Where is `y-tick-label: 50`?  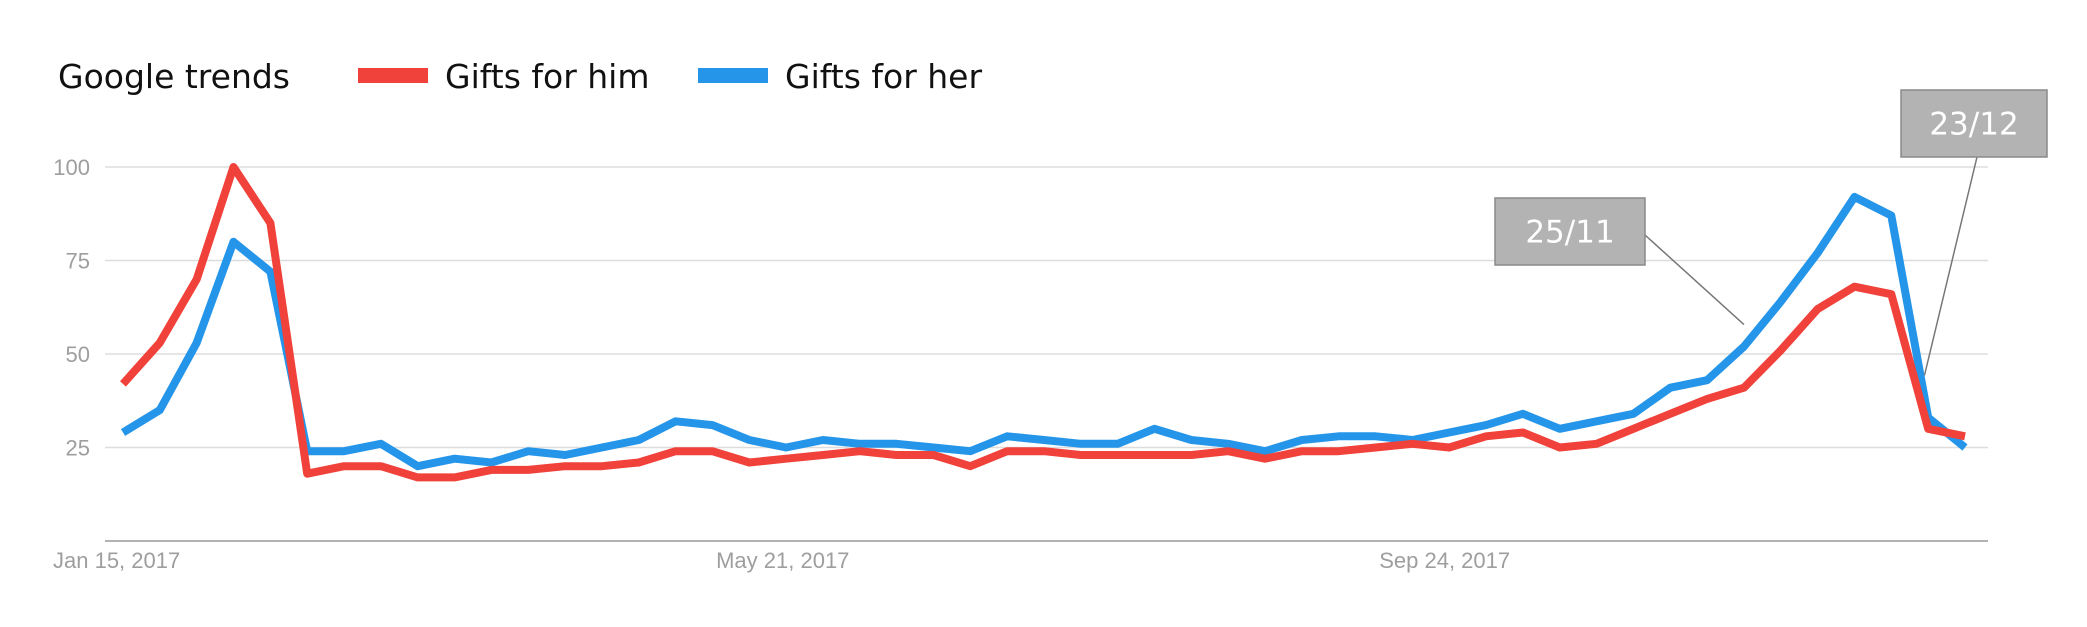 y-tick-label: 50 is located at coordinates (78, 354).